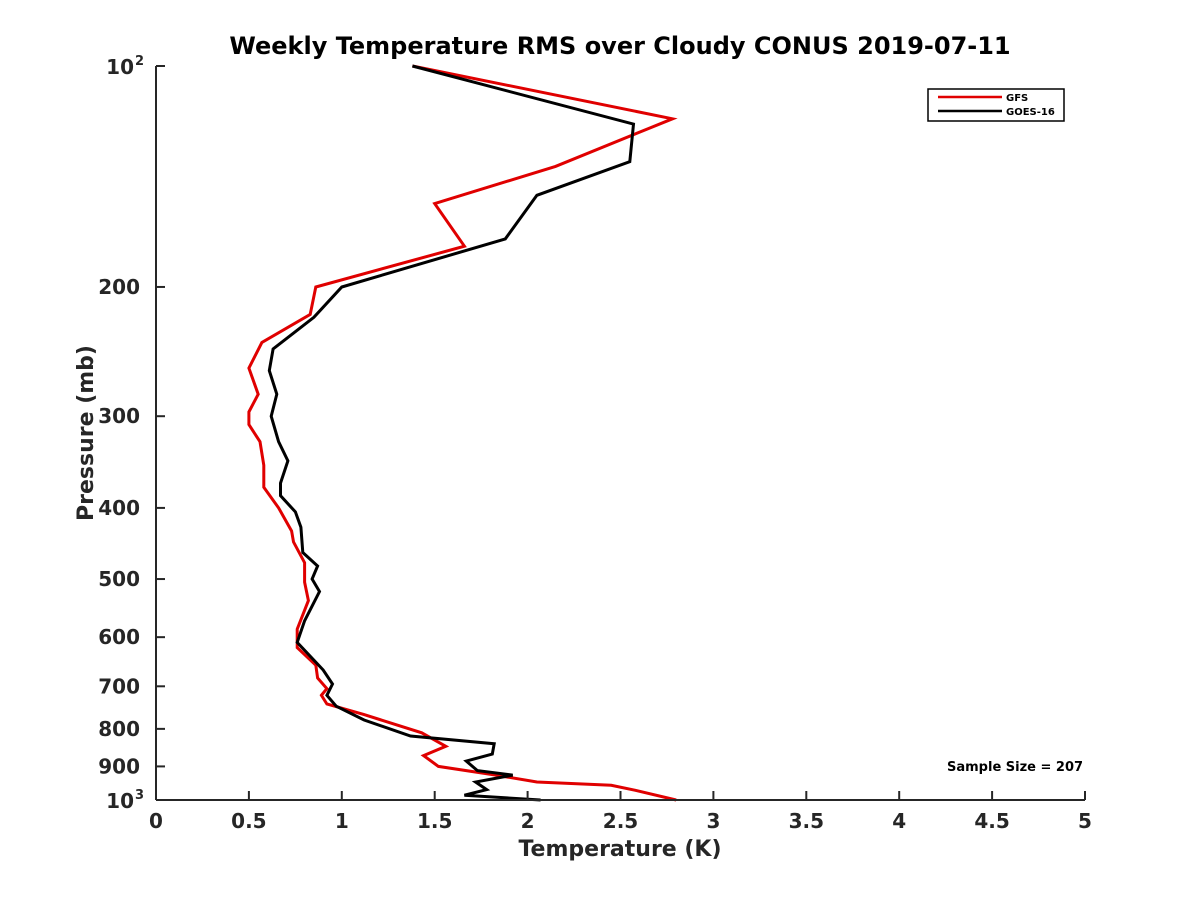 The height and width of the screenshot is (900, 1200). Describe the element at coordinates (1015, 767) in the screenshot. I see `sample-size-annotation: Sample Size = 207` at that location.